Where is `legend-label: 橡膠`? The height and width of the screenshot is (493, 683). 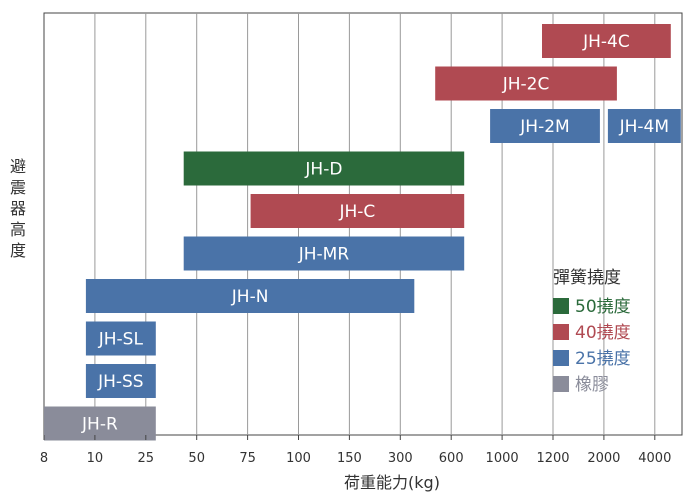
legend-label: 橡膠 is located at coordinates (592, 385).